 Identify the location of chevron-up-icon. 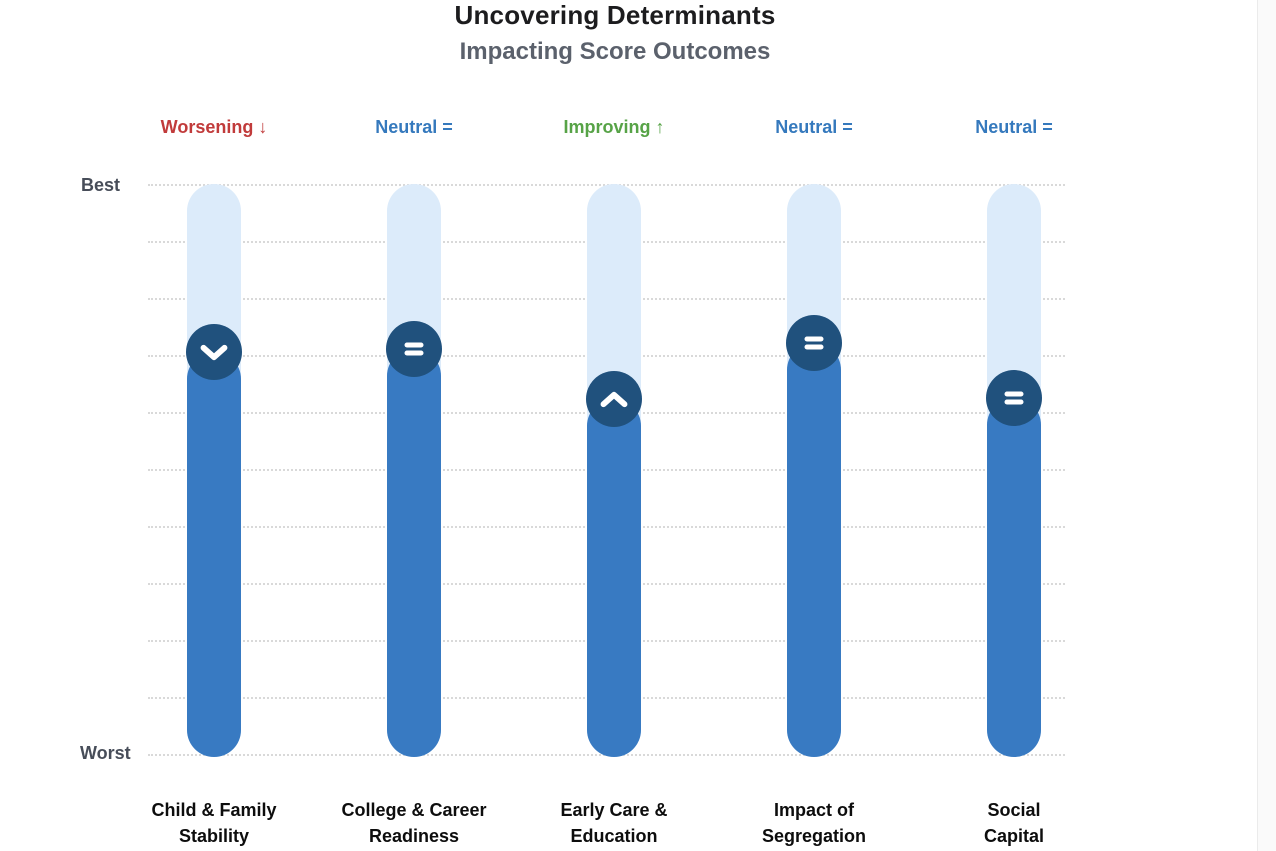
(614, 399).